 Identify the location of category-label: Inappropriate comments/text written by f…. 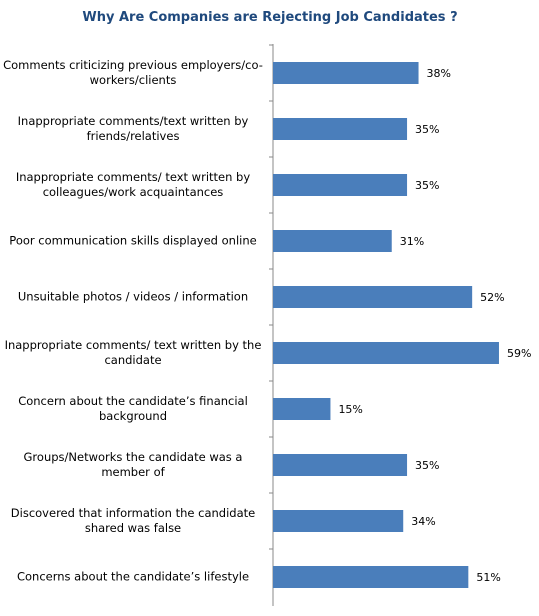
(133, 128).